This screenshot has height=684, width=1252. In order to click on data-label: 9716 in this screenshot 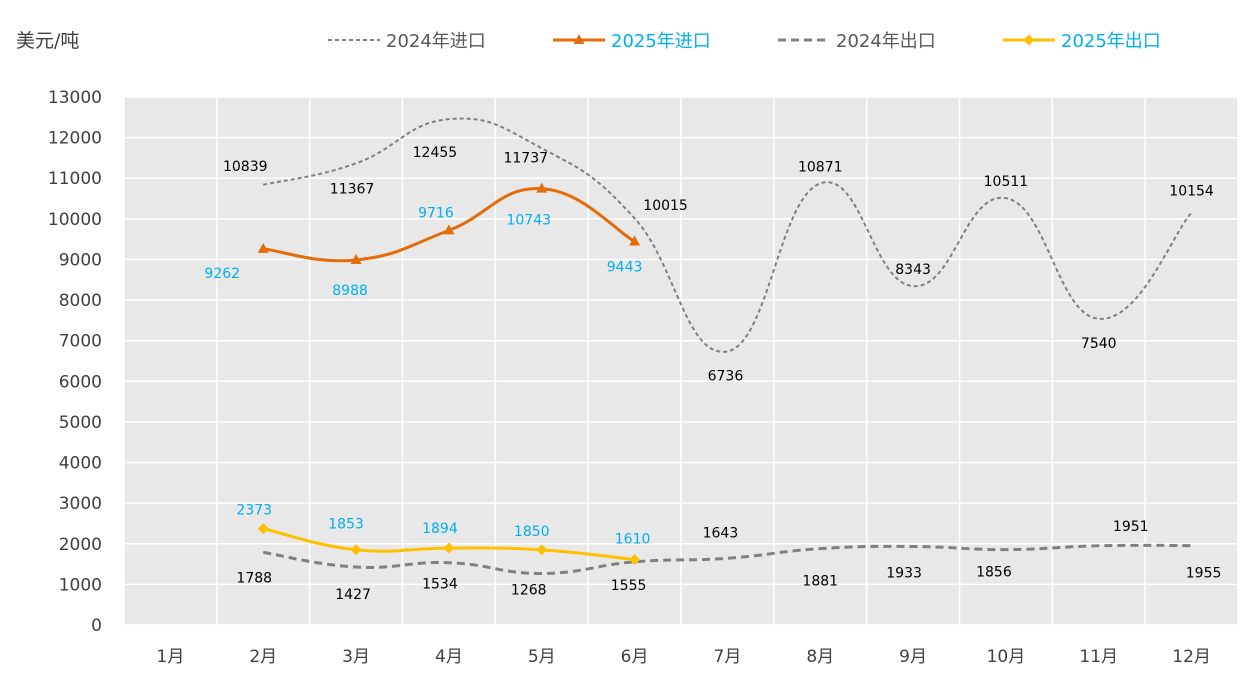, I will do `click(436, 213)`.